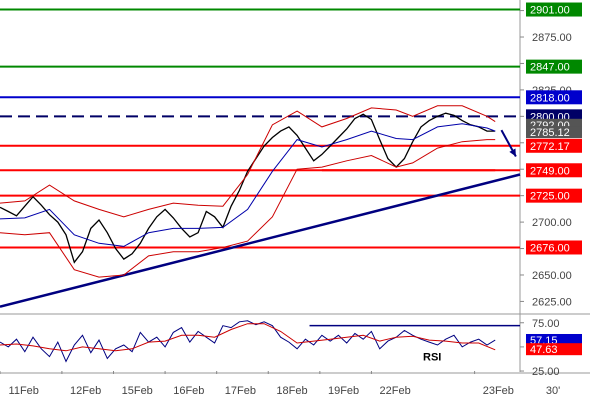 This screenshot has width=590, height=400. Describe the element at coordinates (550, 133) in the screenshot. I see `price-marker-label: 2785.12` at that location.